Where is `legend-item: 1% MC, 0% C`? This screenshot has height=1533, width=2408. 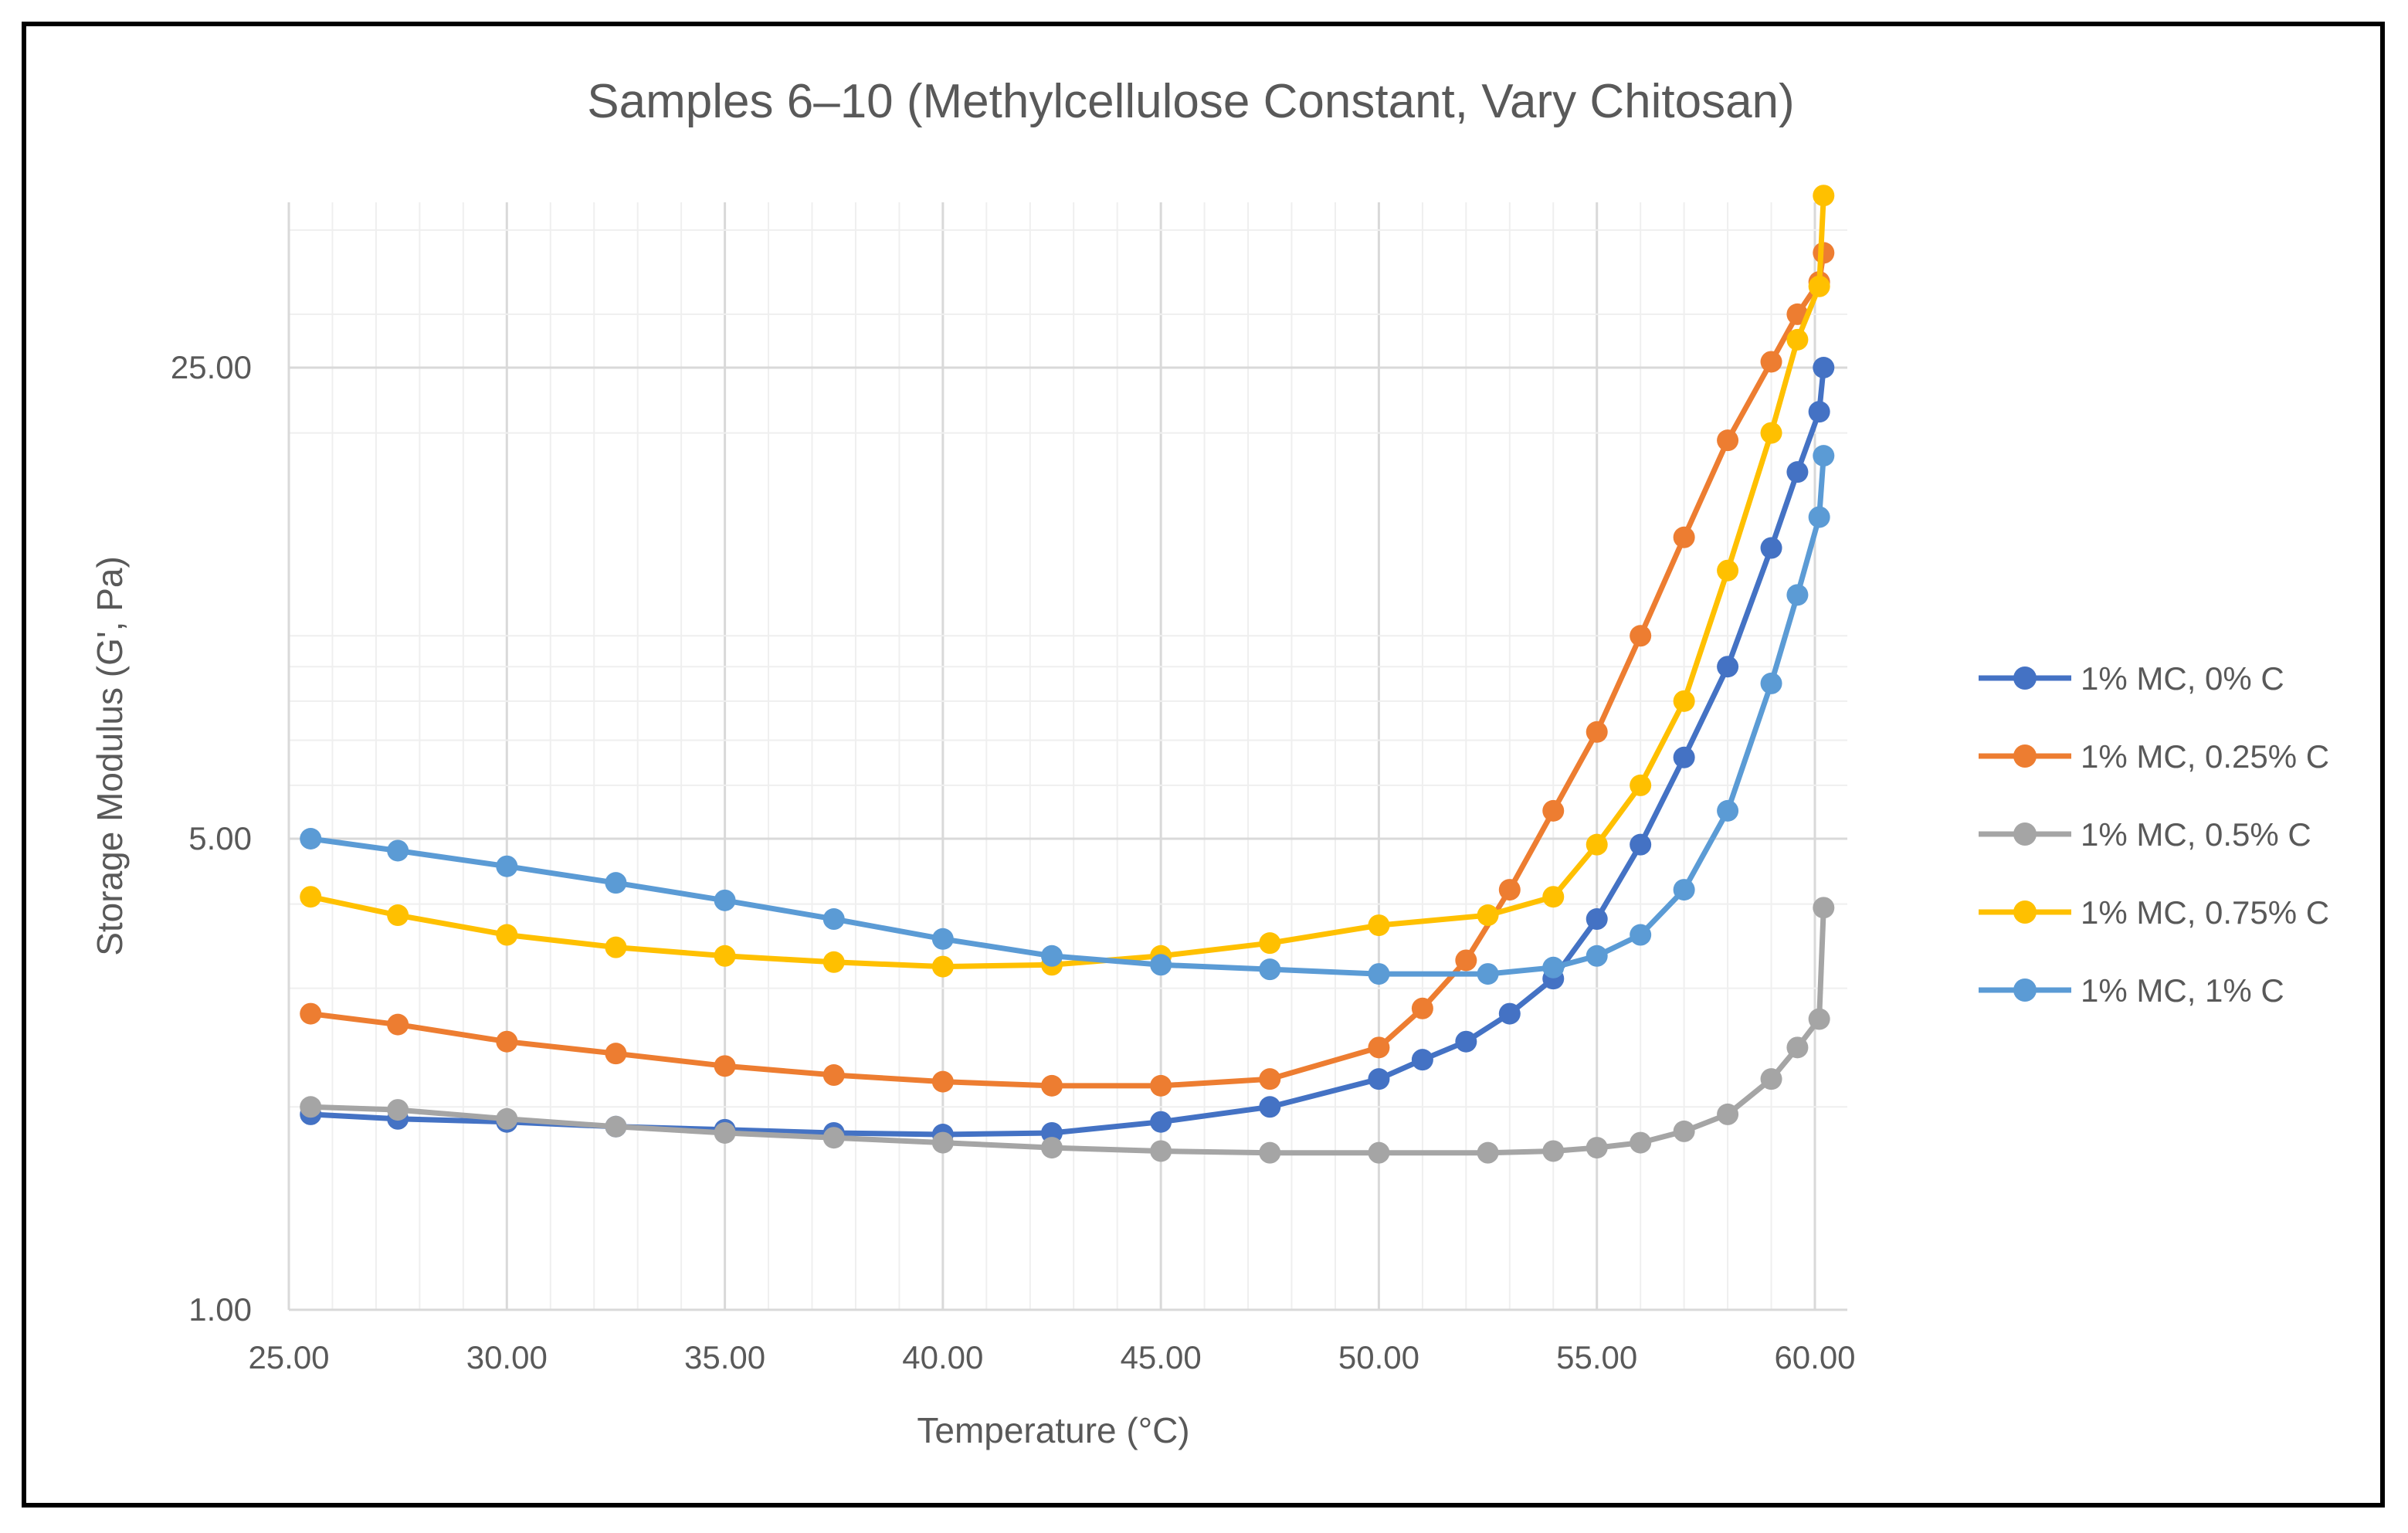 legend-item: 1% MC, 0% C is located at coordinates (2131, 678).